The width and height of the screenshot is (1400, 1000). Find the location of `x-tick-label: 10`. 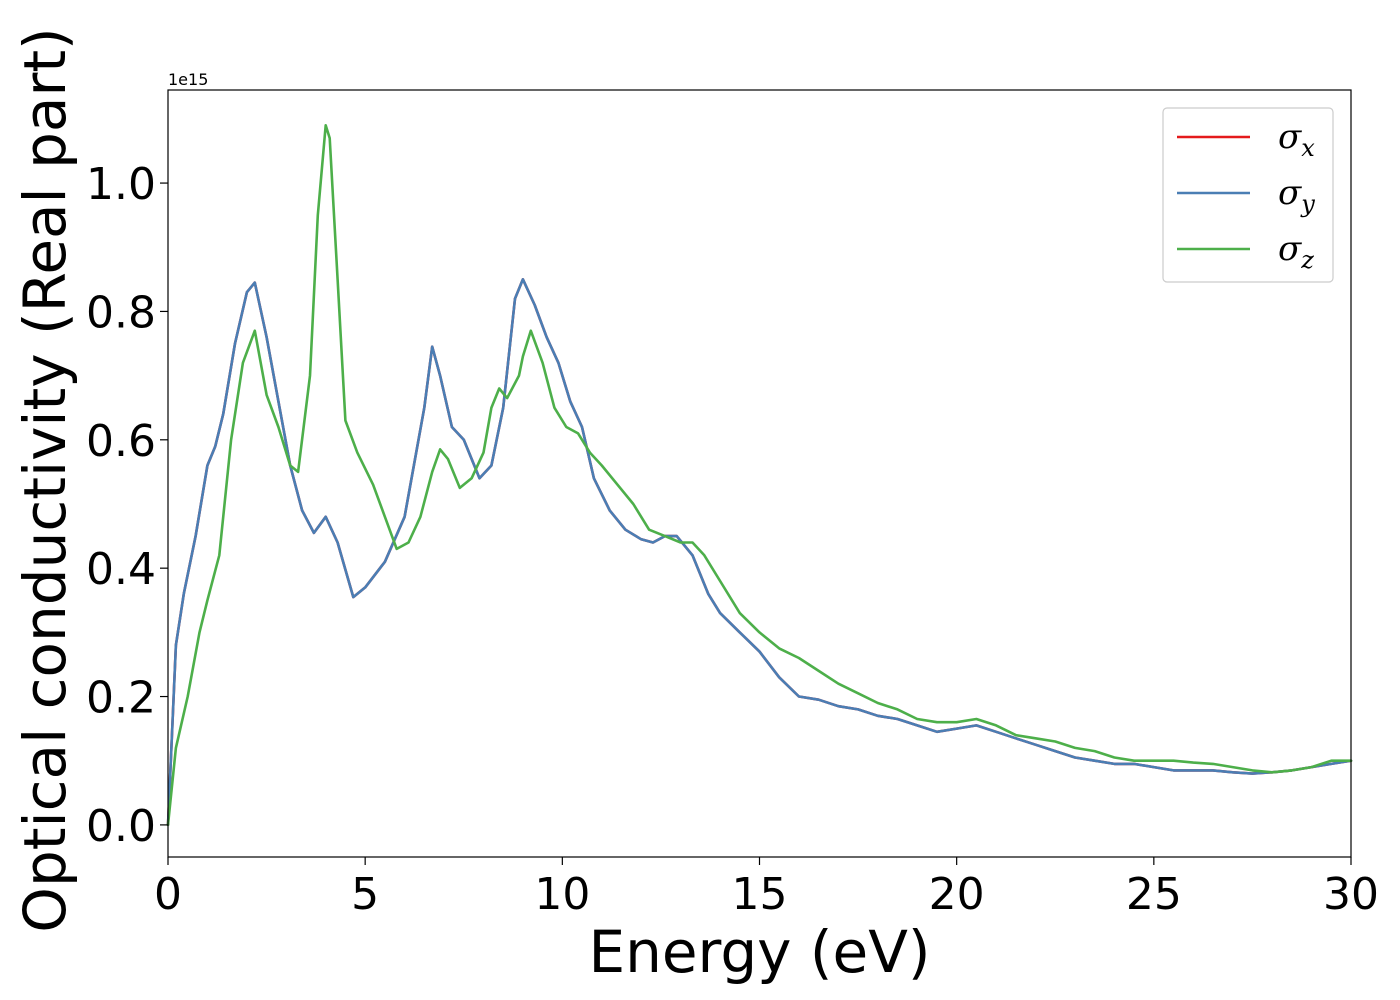

x-tick-label: 10 is located at coordinates (562, 894).